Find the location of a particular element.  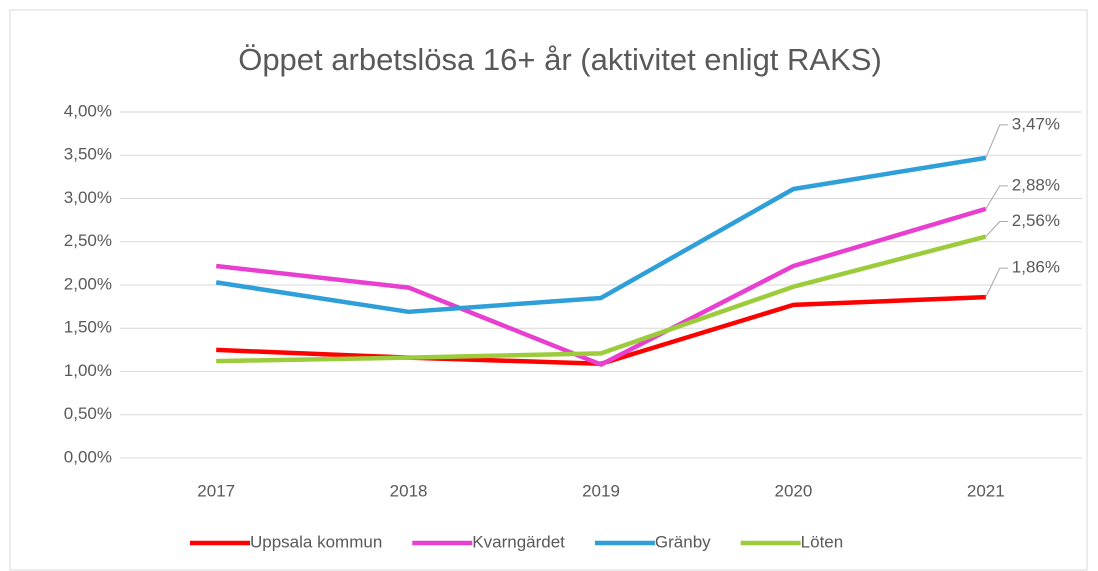

y-tick-label: 3,50% is located at coordinates (88, 154).